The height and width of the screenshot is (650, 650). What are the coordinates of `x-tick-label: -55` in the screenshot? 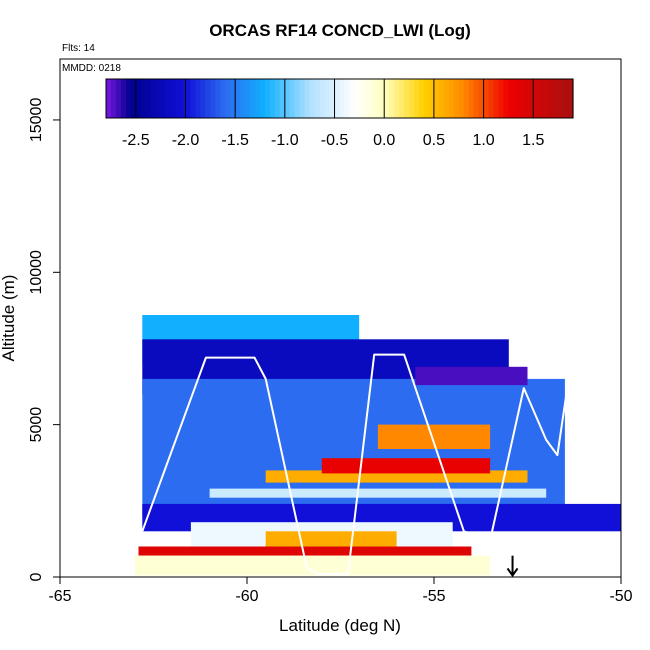 It's located at (433, 596).